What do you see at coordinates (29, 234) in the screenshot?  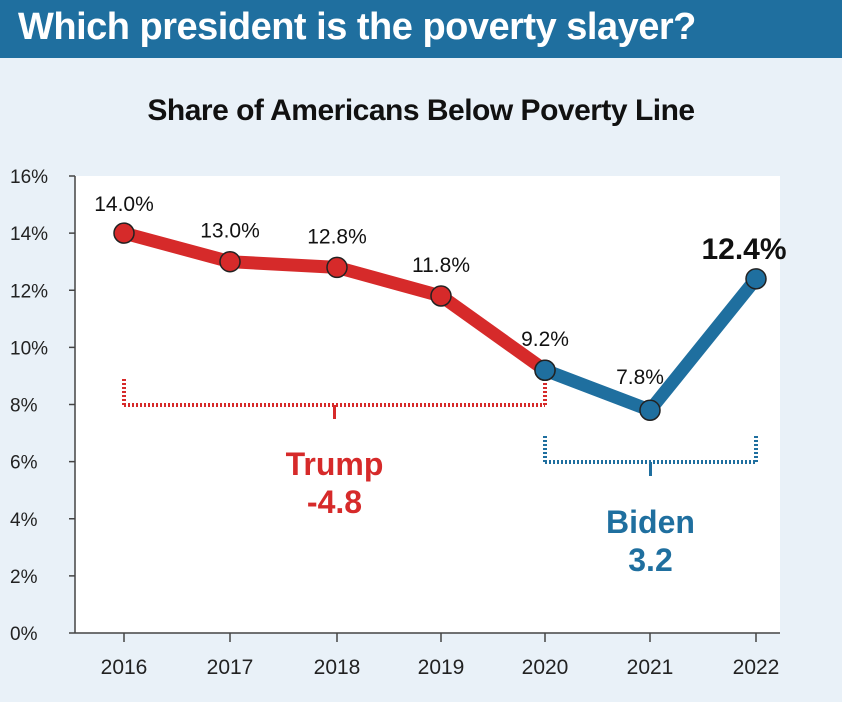 I see `y-tick-label: 14%` at bounding box center [29, 234].